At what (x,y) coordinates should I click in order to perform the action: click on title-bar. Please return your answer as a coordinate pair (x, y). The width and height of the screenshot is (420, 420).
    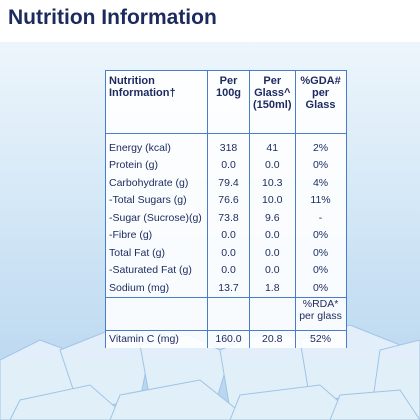
    Looking at the image, I should click on (210, 21).